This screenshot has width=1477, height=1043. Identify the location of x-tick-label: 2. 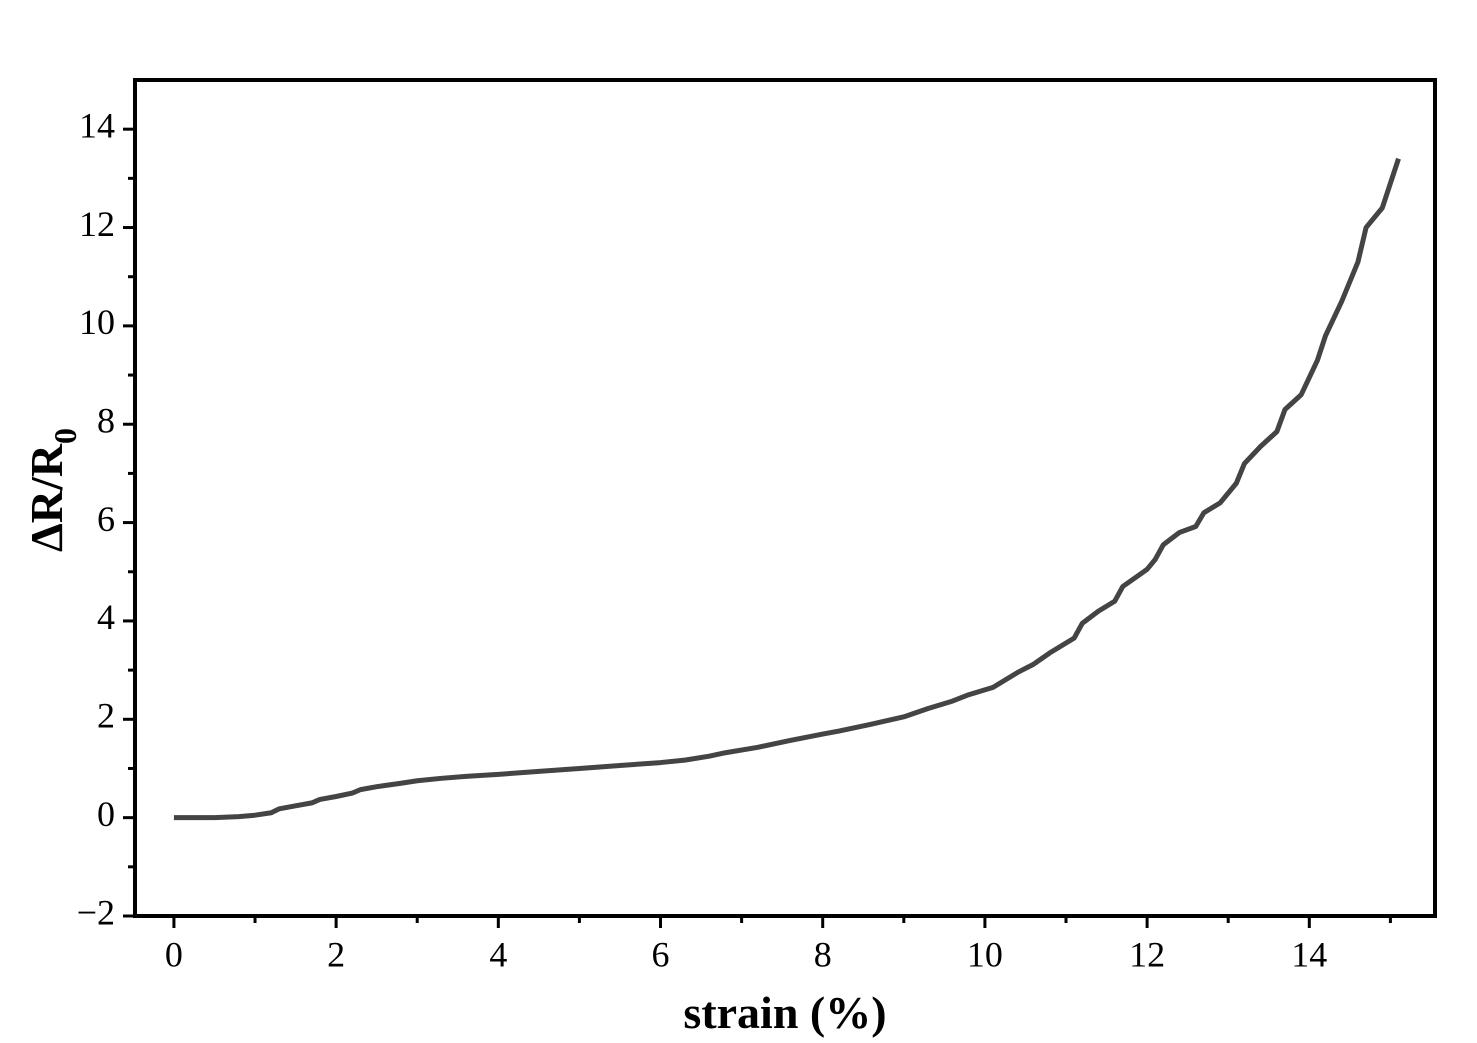
(336, 954).